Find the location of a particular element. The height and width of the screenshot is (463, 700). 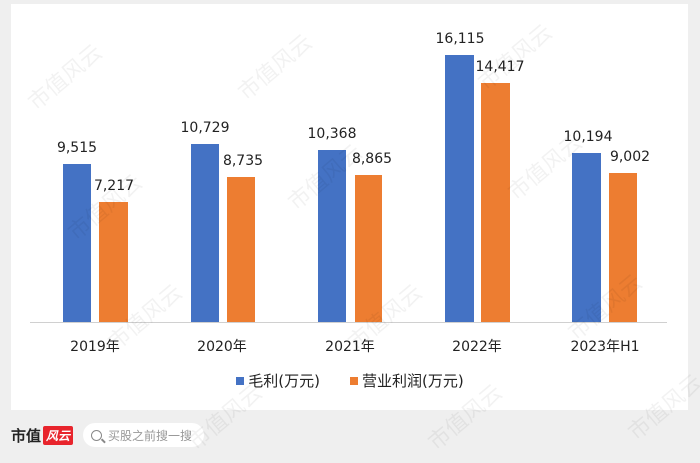

bar-gross-profit-2023h1 is located at coordinates (586, 237).